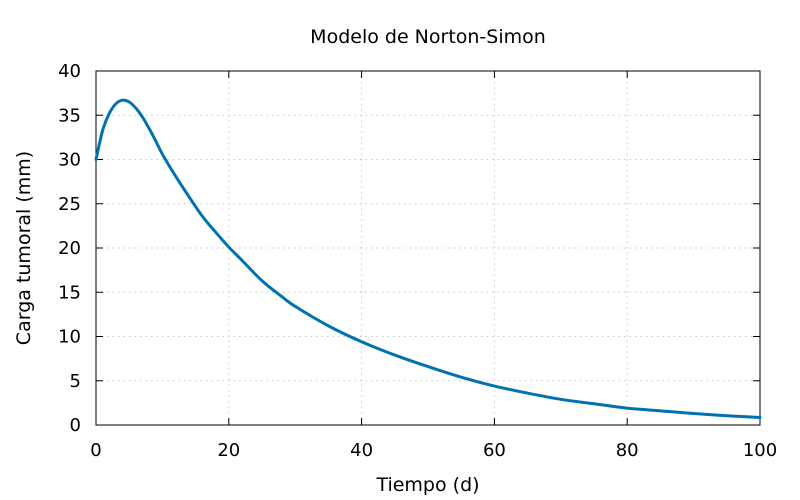  Describe the element at coordinates (69, 292) in the screenshot. I see `y-tick-label: 15` at that location.